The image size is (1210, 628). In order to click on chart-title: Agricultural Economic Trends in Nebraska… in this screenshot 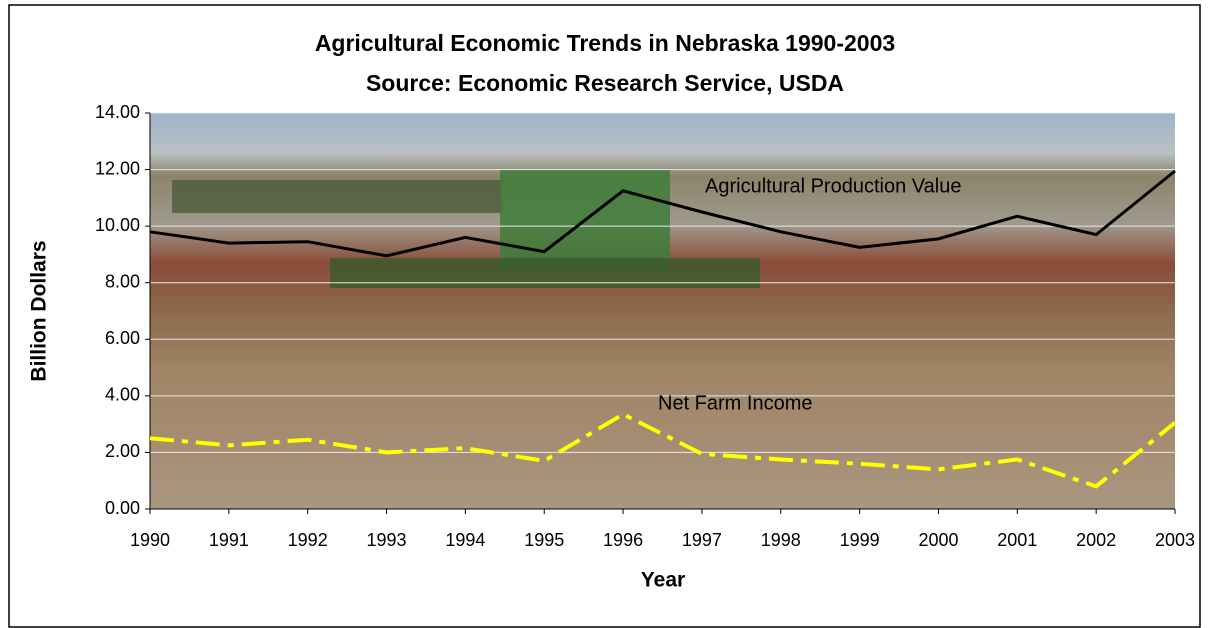, I will do `click(605, 43)`.